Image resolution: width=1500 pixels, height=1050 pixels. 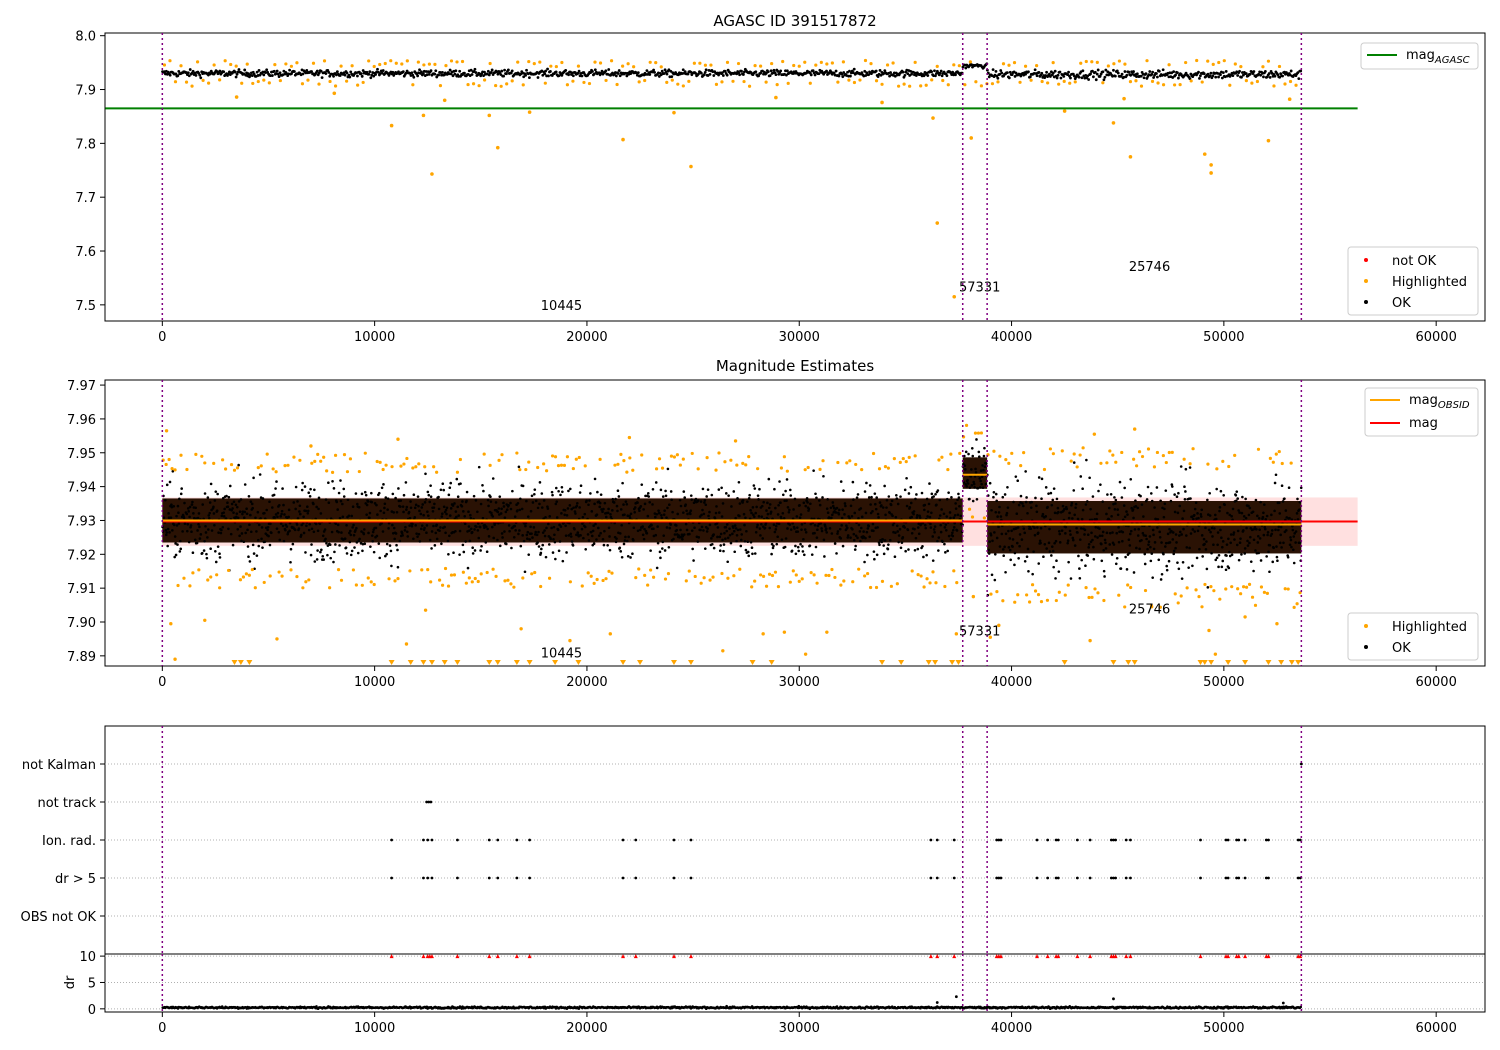 What do you see at coordinates (85, 306) in the screenshot?
I see `agasc-ytick-label: 7.5` at bounding box center [85, 306].